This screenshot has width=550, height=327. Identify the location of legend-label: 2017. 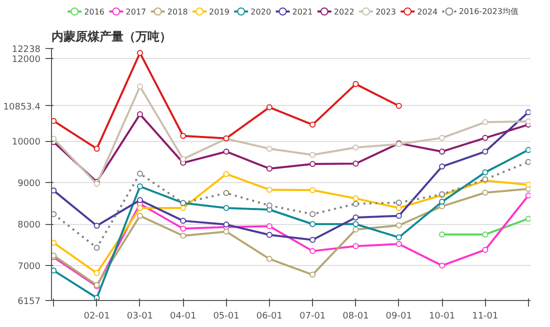
(136, 12).